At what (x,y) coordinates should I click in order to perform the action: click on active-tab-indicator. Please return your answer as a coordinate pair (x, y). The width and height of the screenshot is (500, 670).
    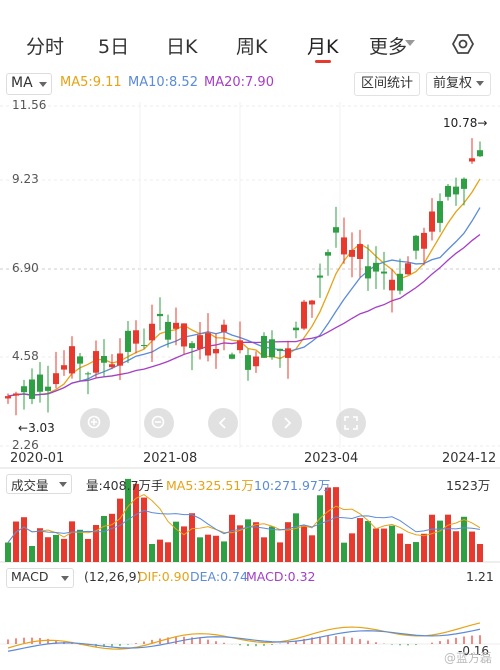
    Looking at the image, I should click on (323, 61).